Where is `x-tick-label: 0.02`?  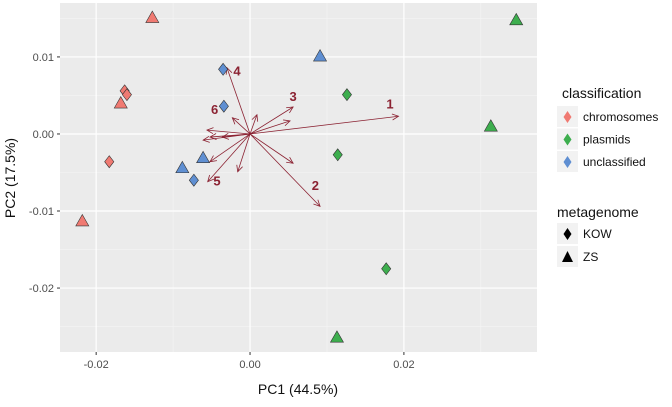 x-tick-label: 0.02 is located at coordinates (403, 365).